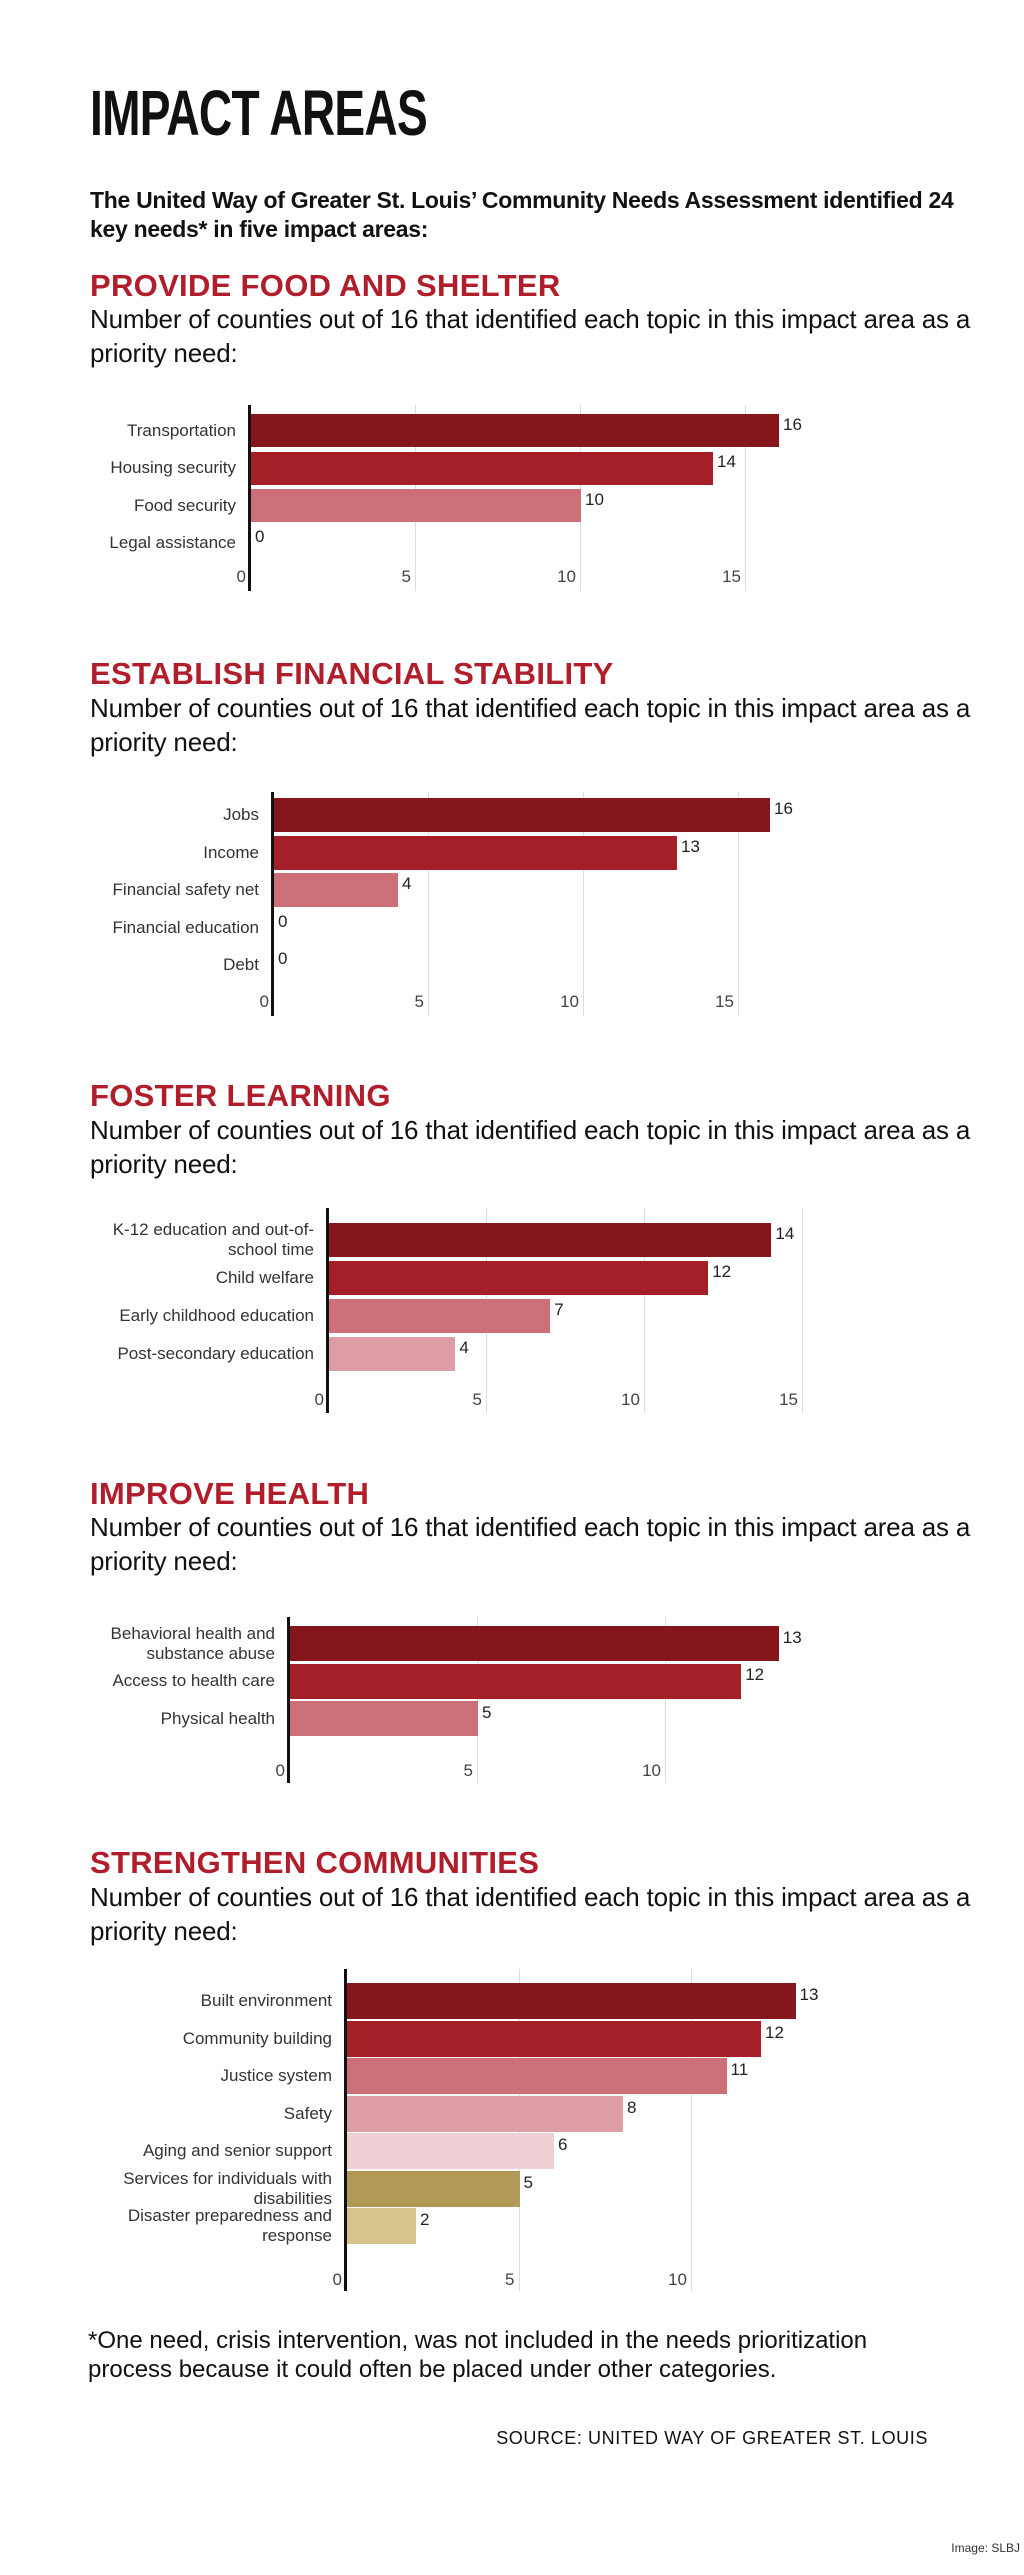 The height and width of the screenshot is (2575, 1024). What do you see at coordinates (217, 1718) in the screenshot?
I see `category-label: Physical health` at bounding box center [217, 1718].